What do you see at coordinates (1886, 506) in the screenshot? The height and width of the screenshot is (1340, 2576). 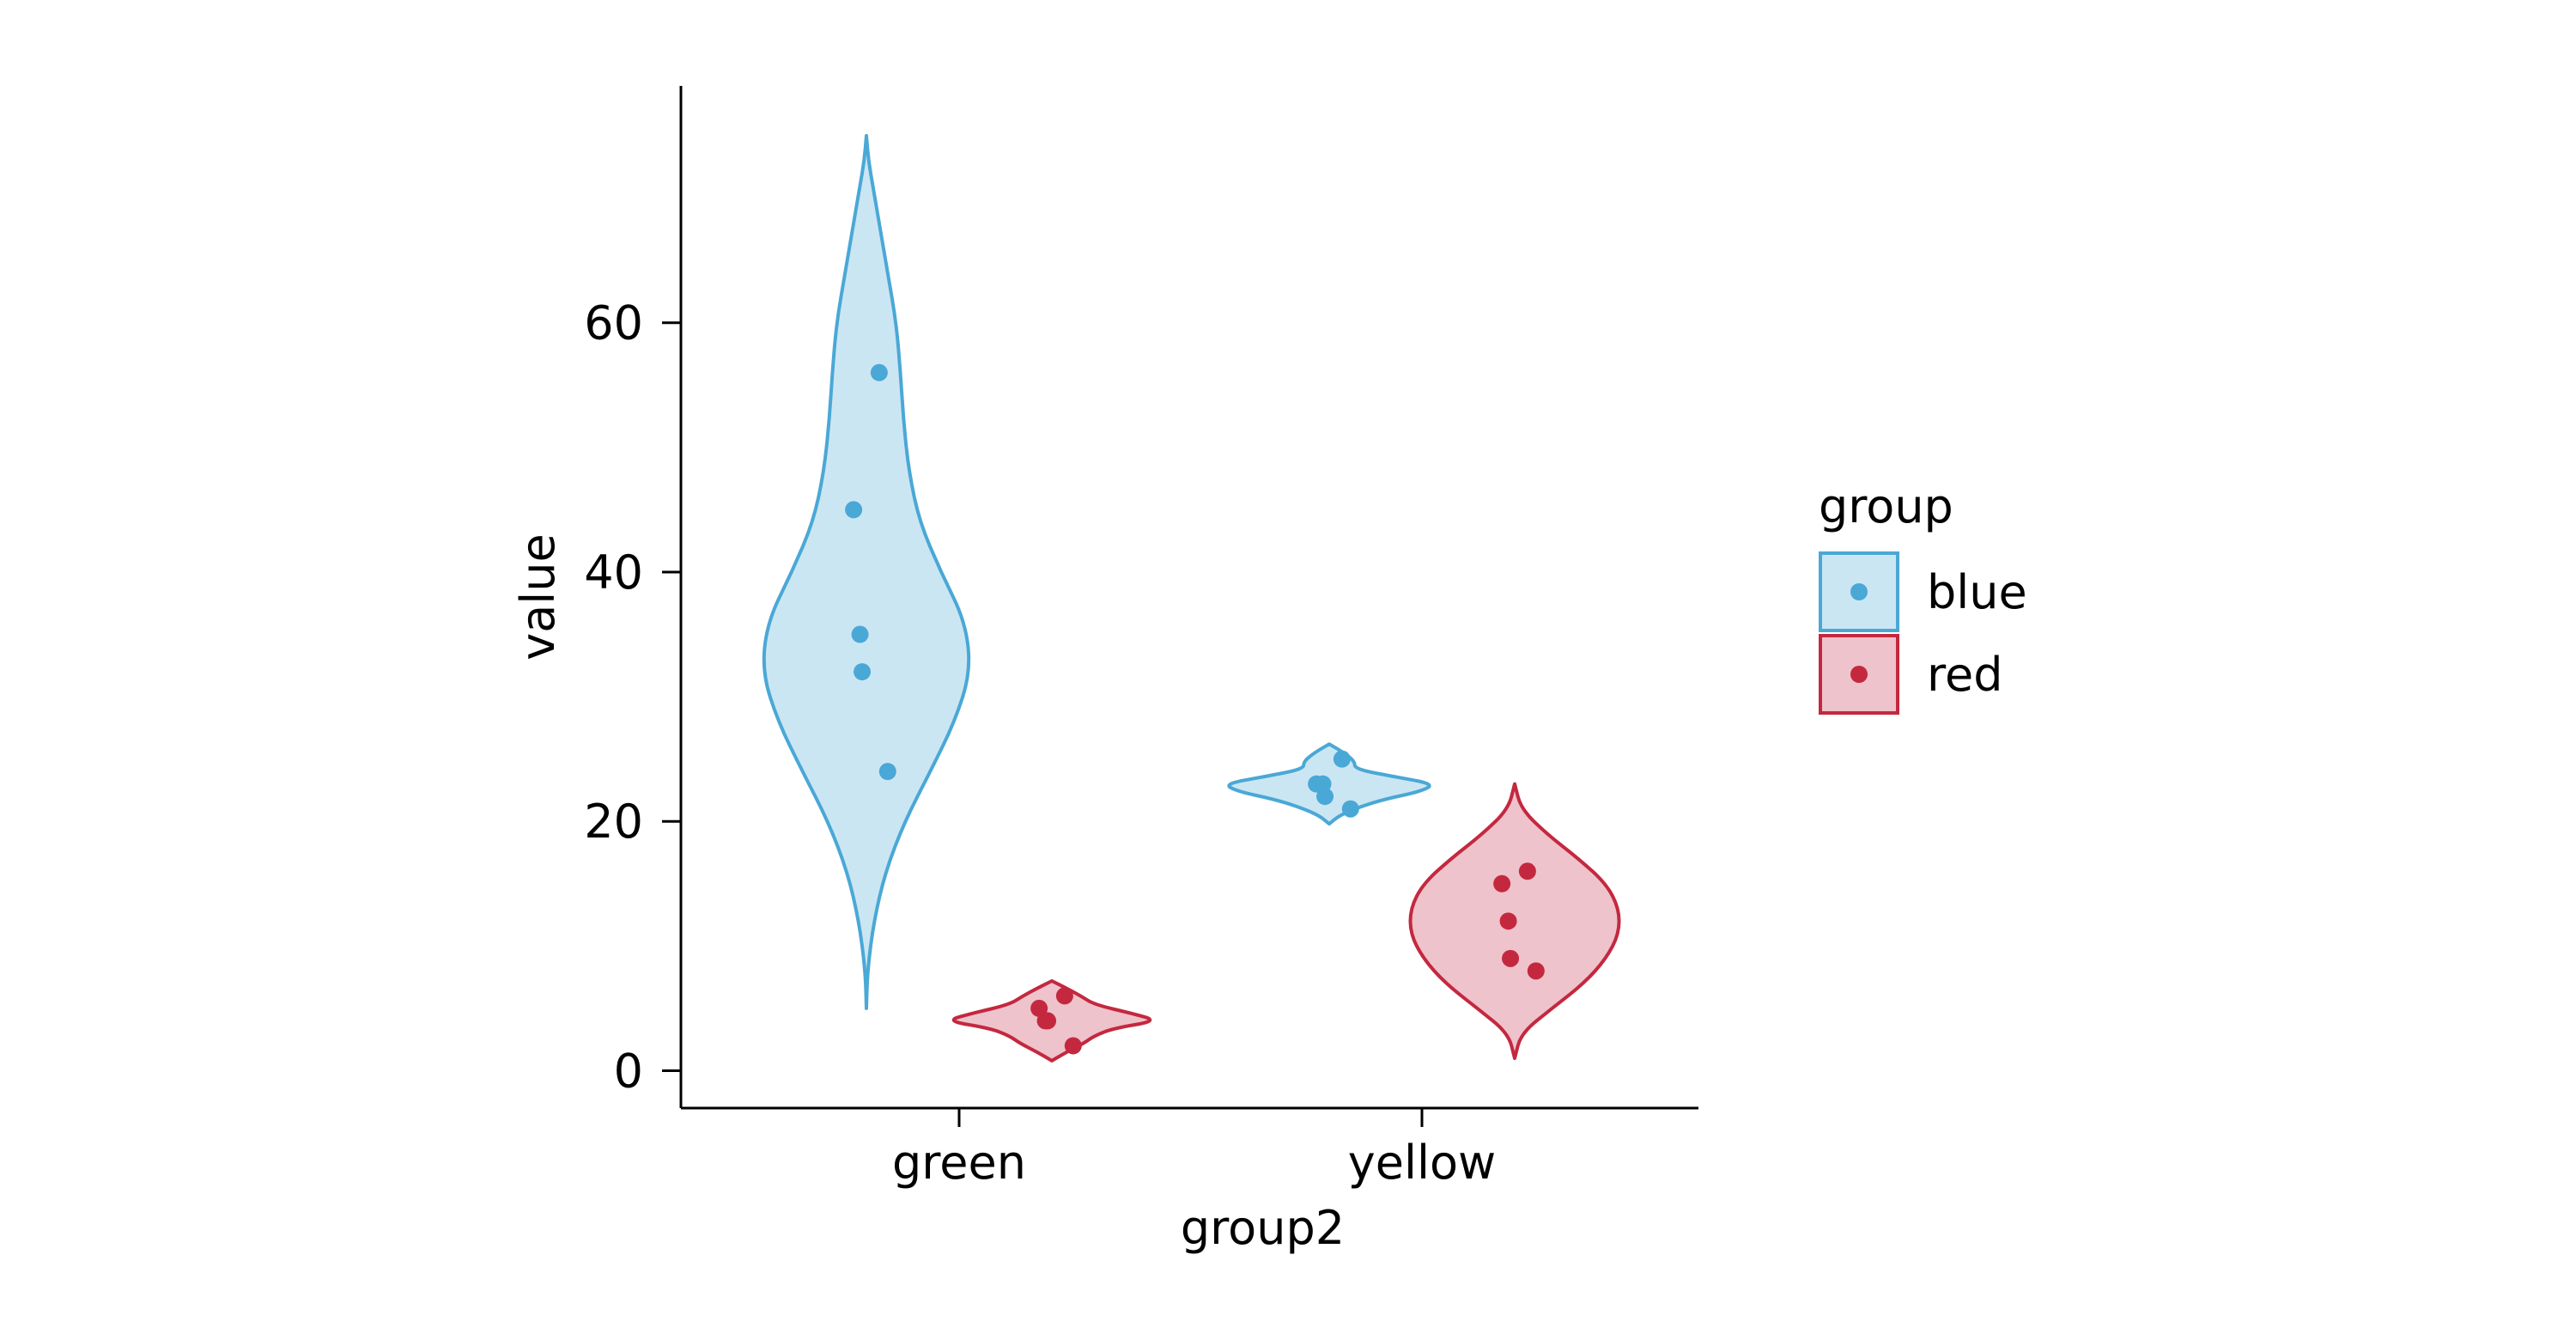 I see `legend-title: group` at bounding box center [1886, 506].